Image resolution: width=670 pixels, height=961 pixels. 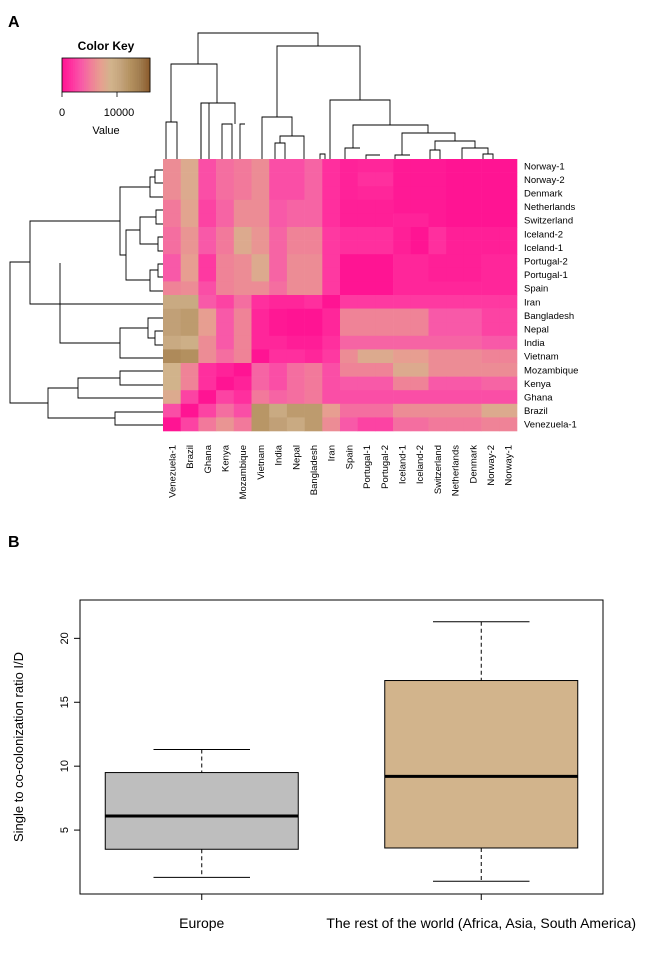 What do you see at coordinates (536, 411) in the screenshot?
I see `heatmap-row-label: Brazil` at bounding box center [536, 411].